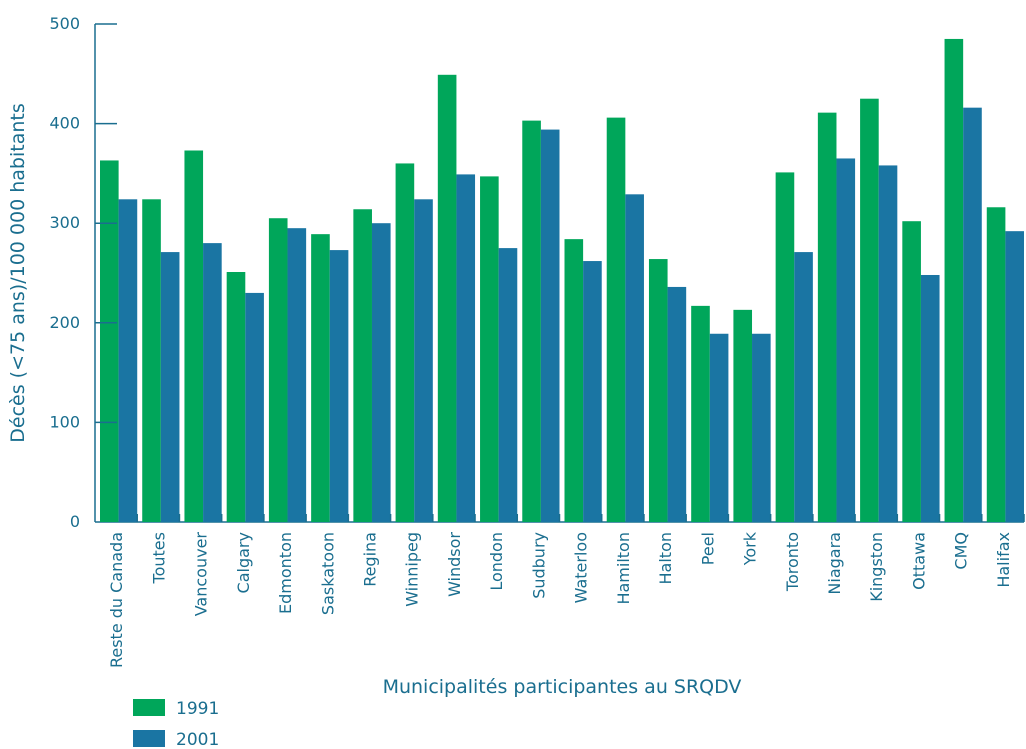  Describe the element at coordinates (64, 222) in the screenshot. I see `y-tick-label: 300` at that location.